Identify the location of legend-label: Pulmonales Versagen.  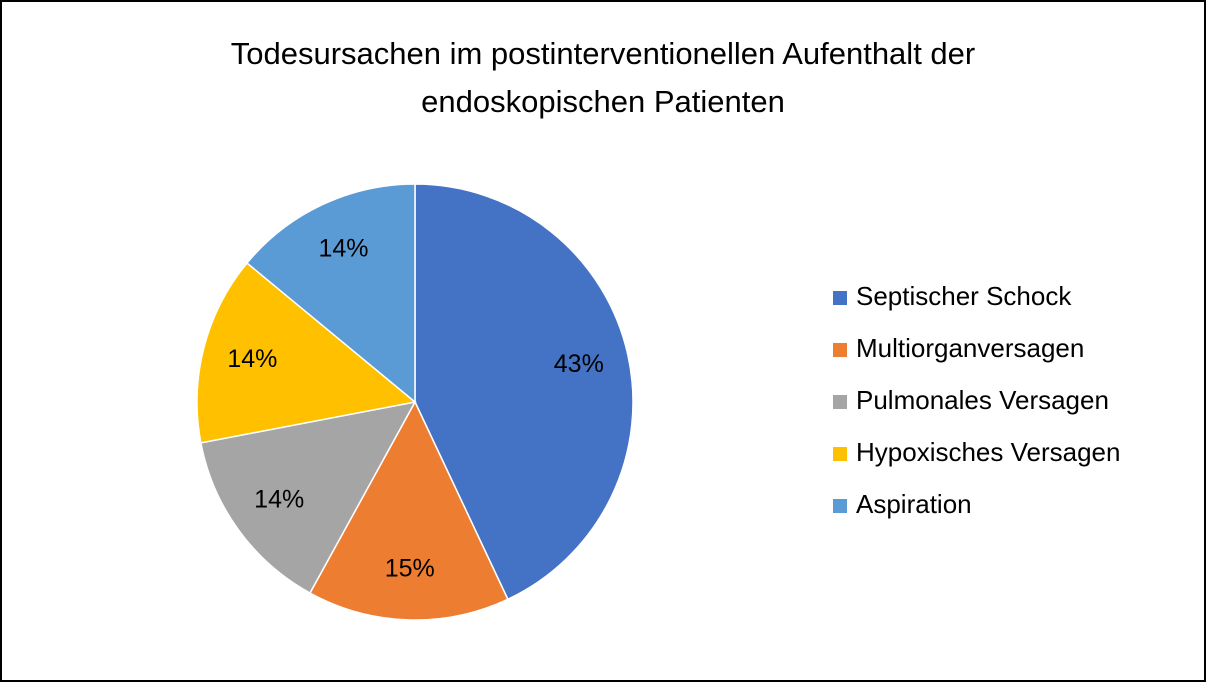
(982, 400).